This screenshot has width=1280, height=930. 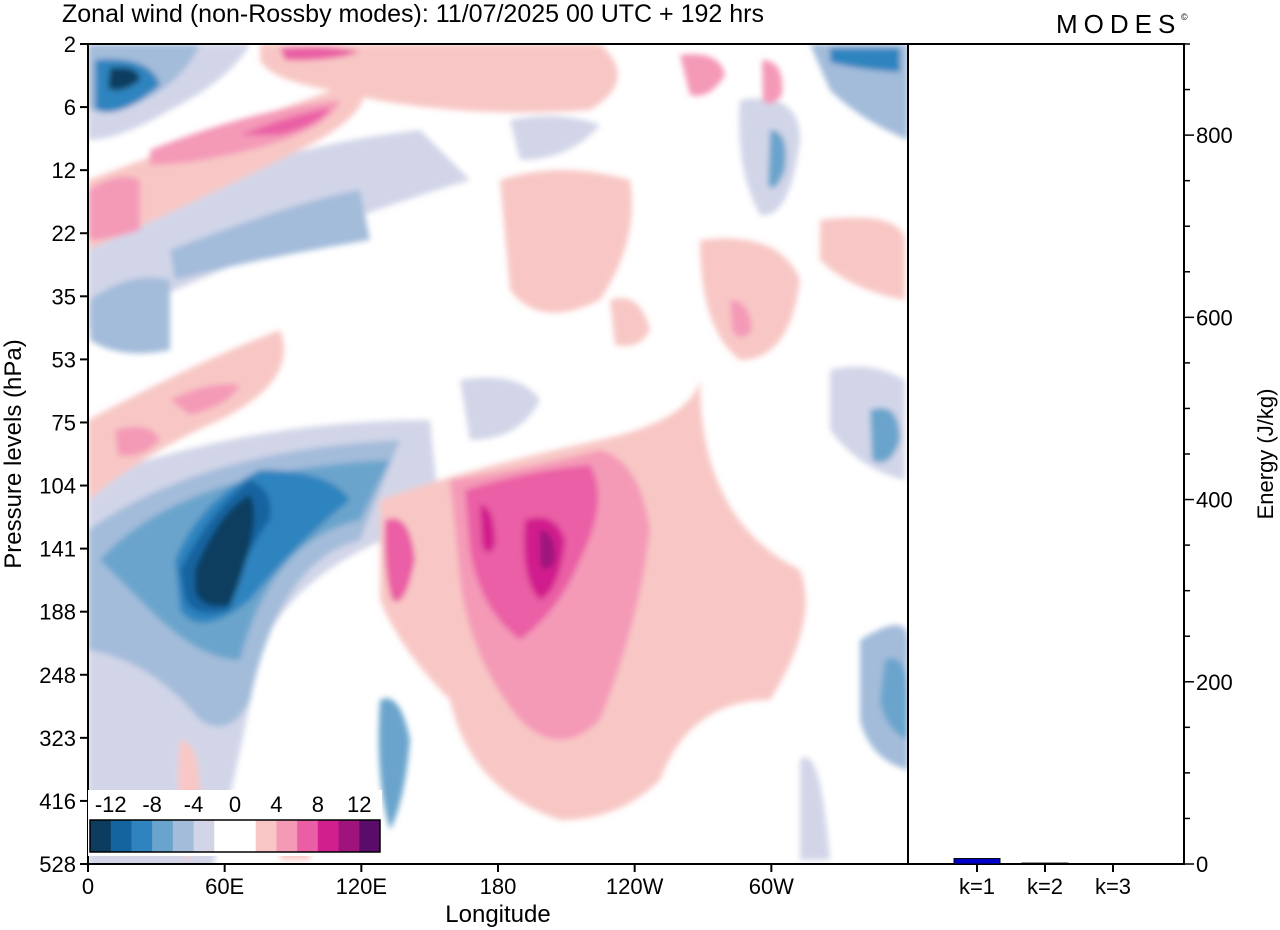 I want to click on x-tick-label: 0, so click(x=88, y=886).